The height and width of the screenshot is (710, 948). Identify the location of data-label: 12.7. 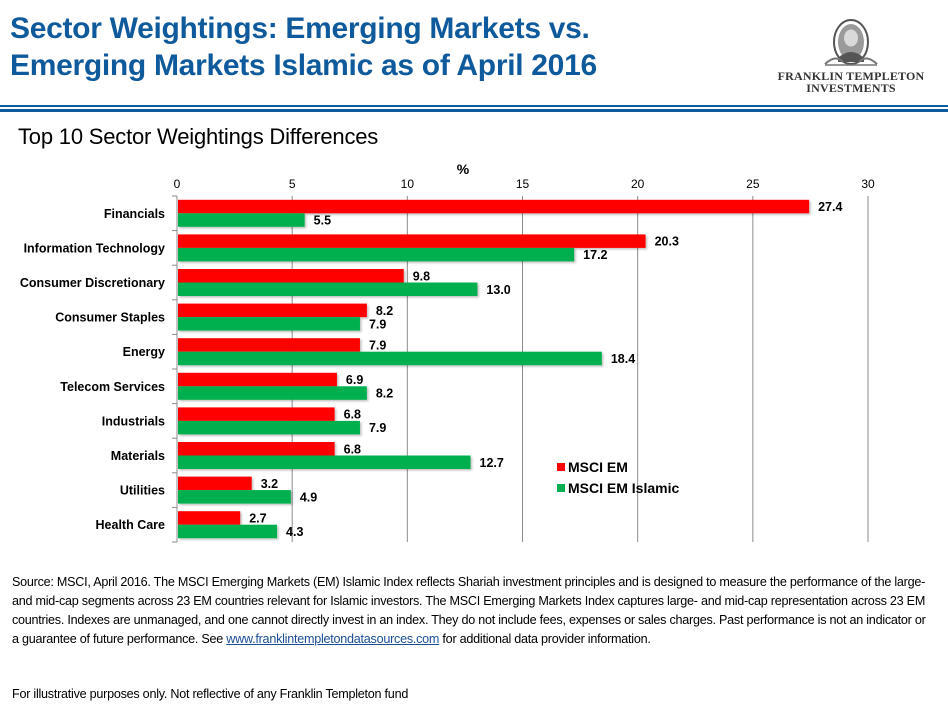
(492, 463).